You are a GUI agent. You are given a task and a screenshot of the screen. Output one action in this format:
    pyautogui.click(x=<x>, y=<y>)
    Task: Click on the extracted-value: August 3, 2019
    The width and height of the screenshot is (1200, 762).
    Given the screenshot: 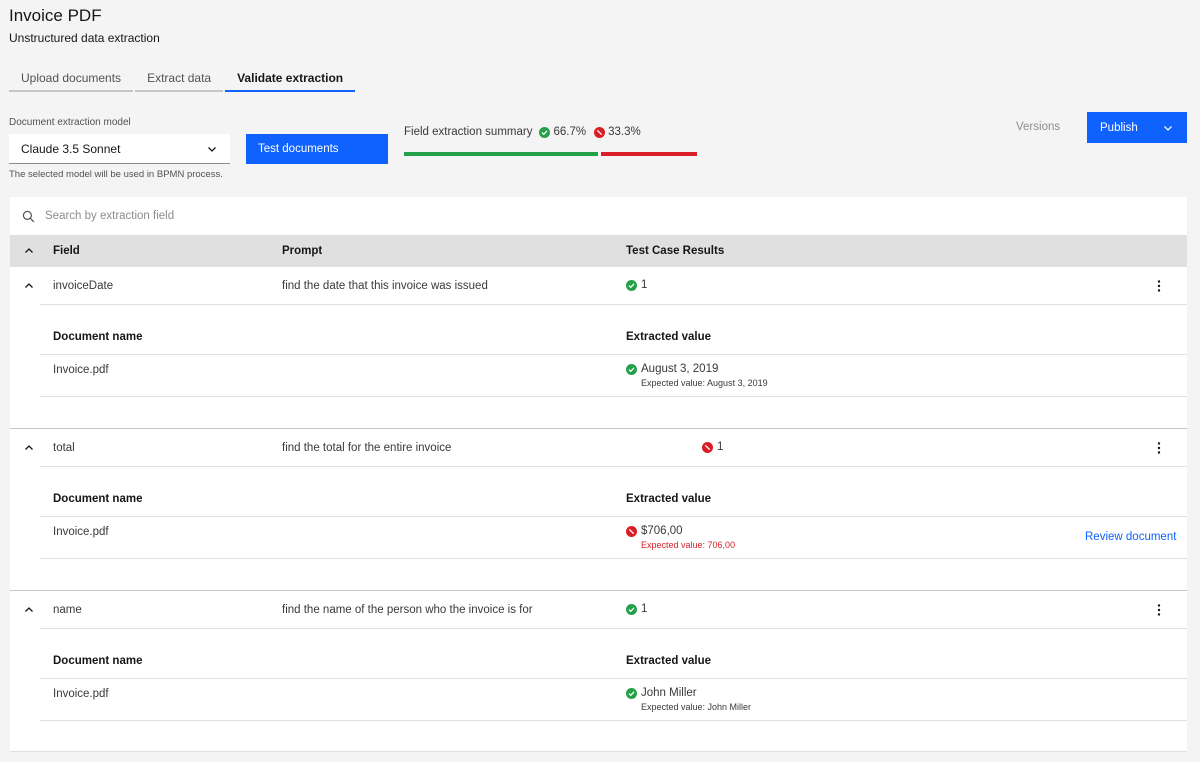 What is the action you would take?
    pyautogui.click(x=672, y=369)
    